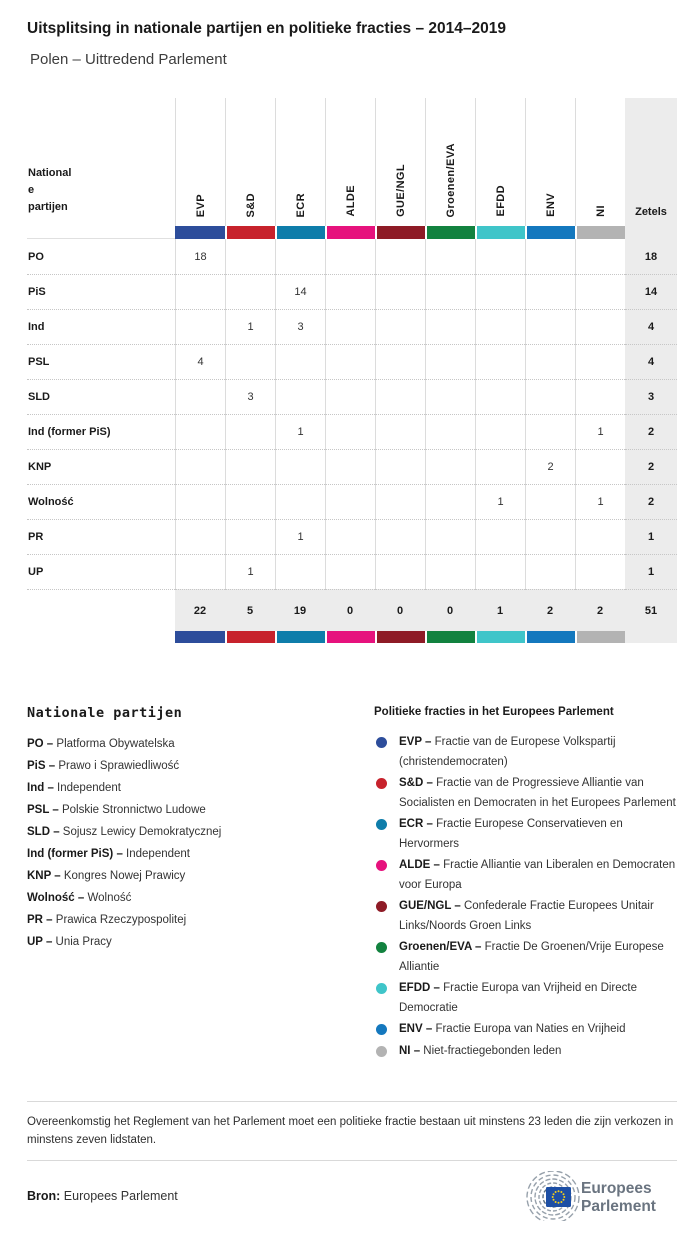  What do you see at coordinates (600, 232) in the screenshot?
I see `group-color-bar-NI` at bounding box center [600, 232].